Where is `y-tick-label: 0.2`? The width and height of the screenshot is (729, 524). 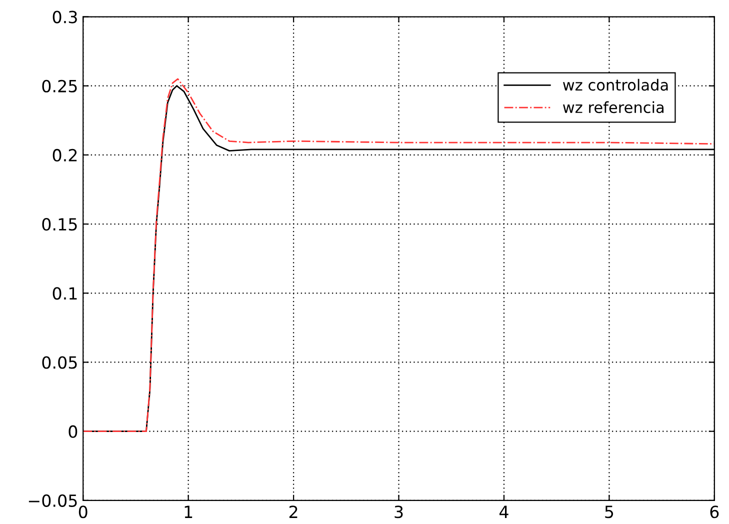
y-tick-label: 0.2 is located at coordinates (64, 155).